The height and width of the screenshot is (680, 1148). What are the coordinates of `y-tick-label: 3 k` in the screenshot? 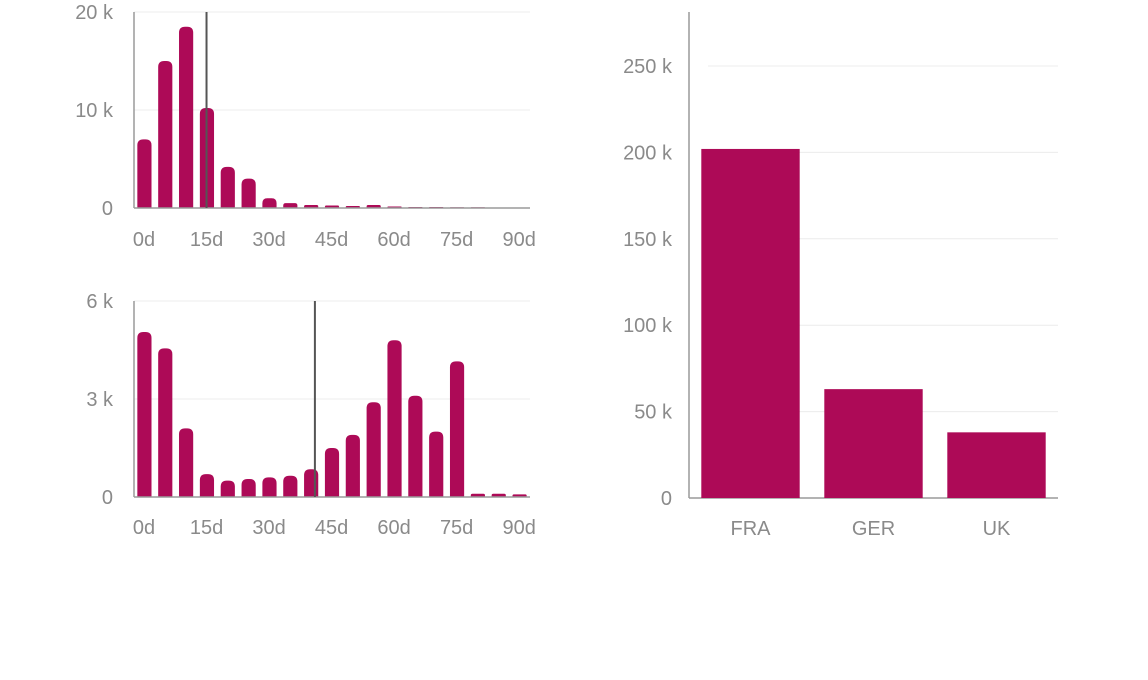 It's located at (100, 400).